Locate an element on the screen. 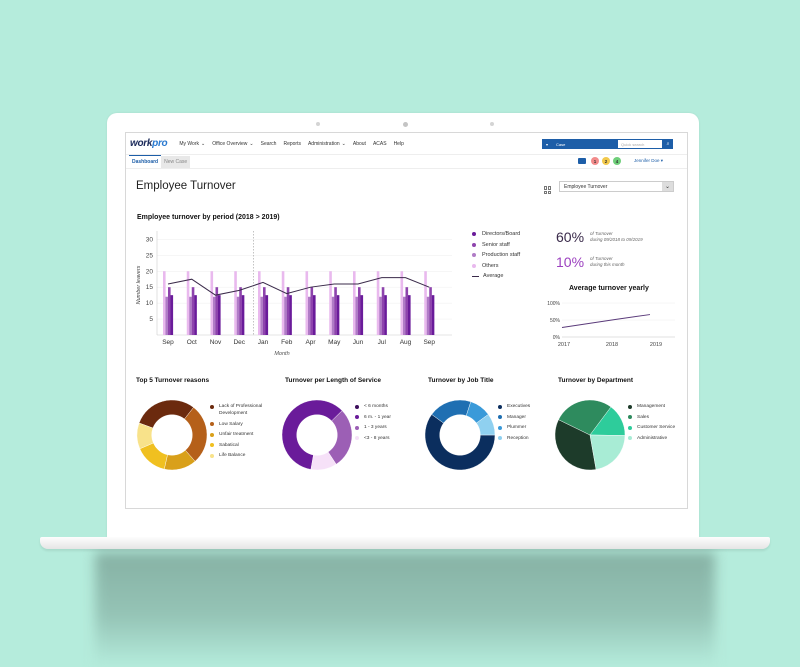 The image size is (800, 667). nav-item-my-work: My Work ⌄ is located at coordinates (192, 143).